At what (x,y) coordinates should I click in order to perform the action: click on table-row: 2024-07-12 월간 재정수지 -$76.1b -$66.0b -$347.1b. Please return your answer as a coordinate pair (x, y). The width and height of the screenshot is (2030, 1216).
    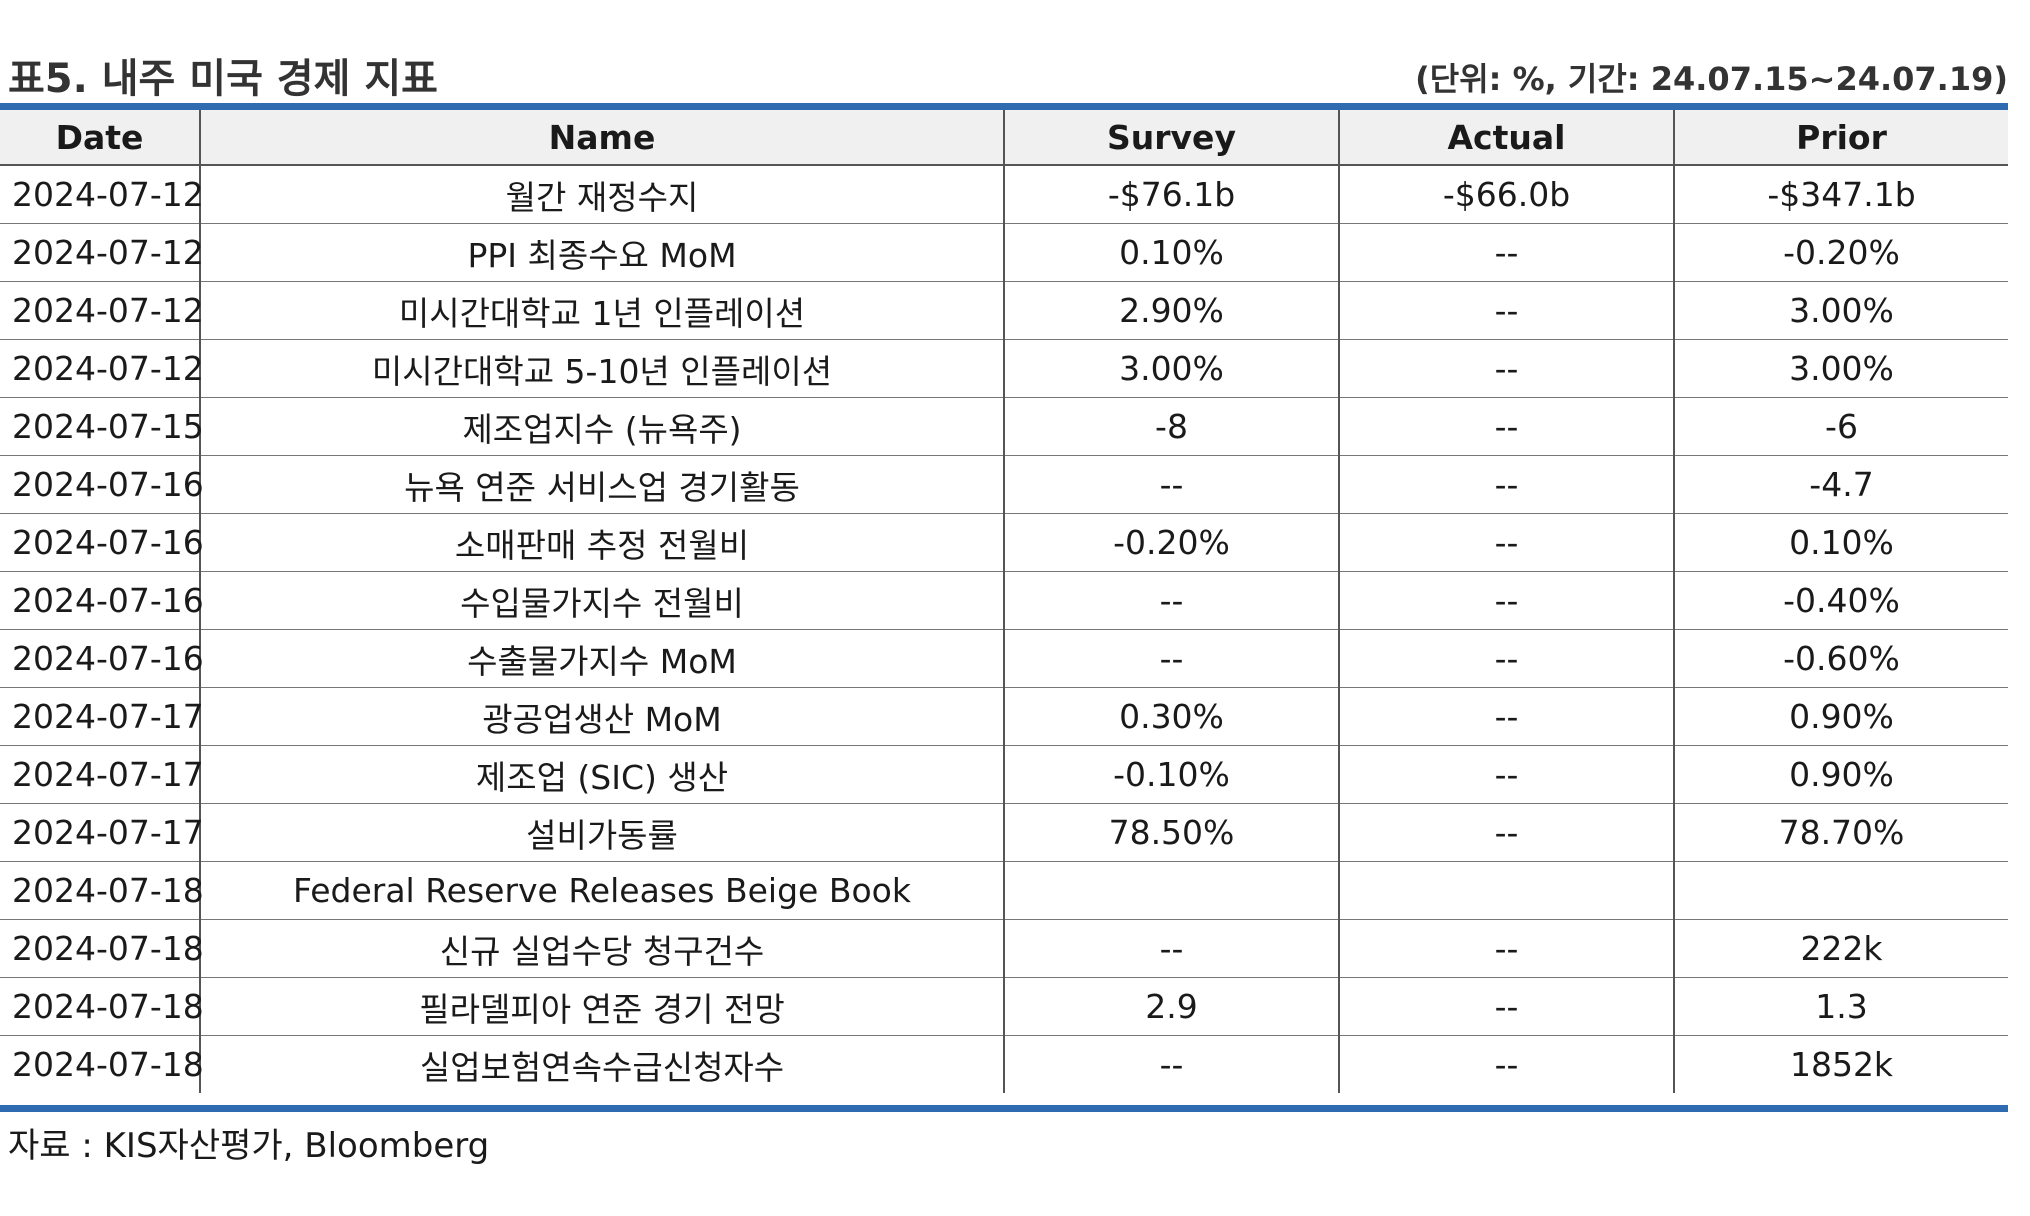
    Looking at the image, I should click on (1004, 194).